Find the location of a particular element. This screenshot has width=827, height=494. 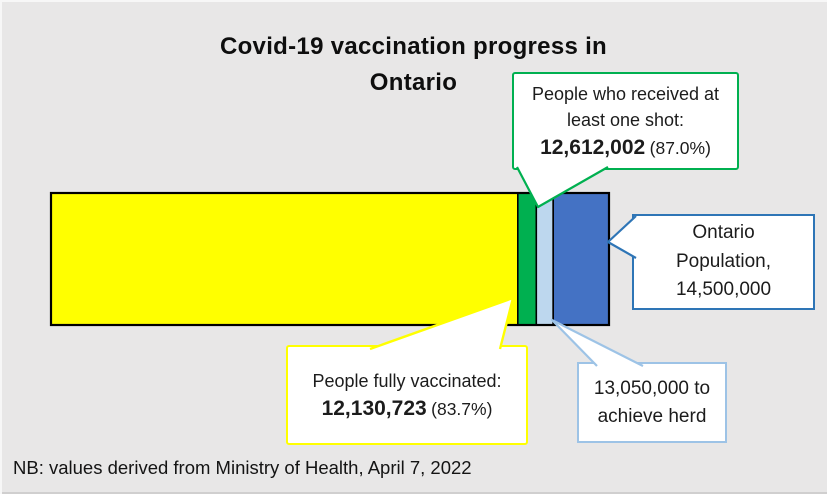

ontario-population-text: Ontario Population, 14,500,000 is located at coordinates (723, 261).